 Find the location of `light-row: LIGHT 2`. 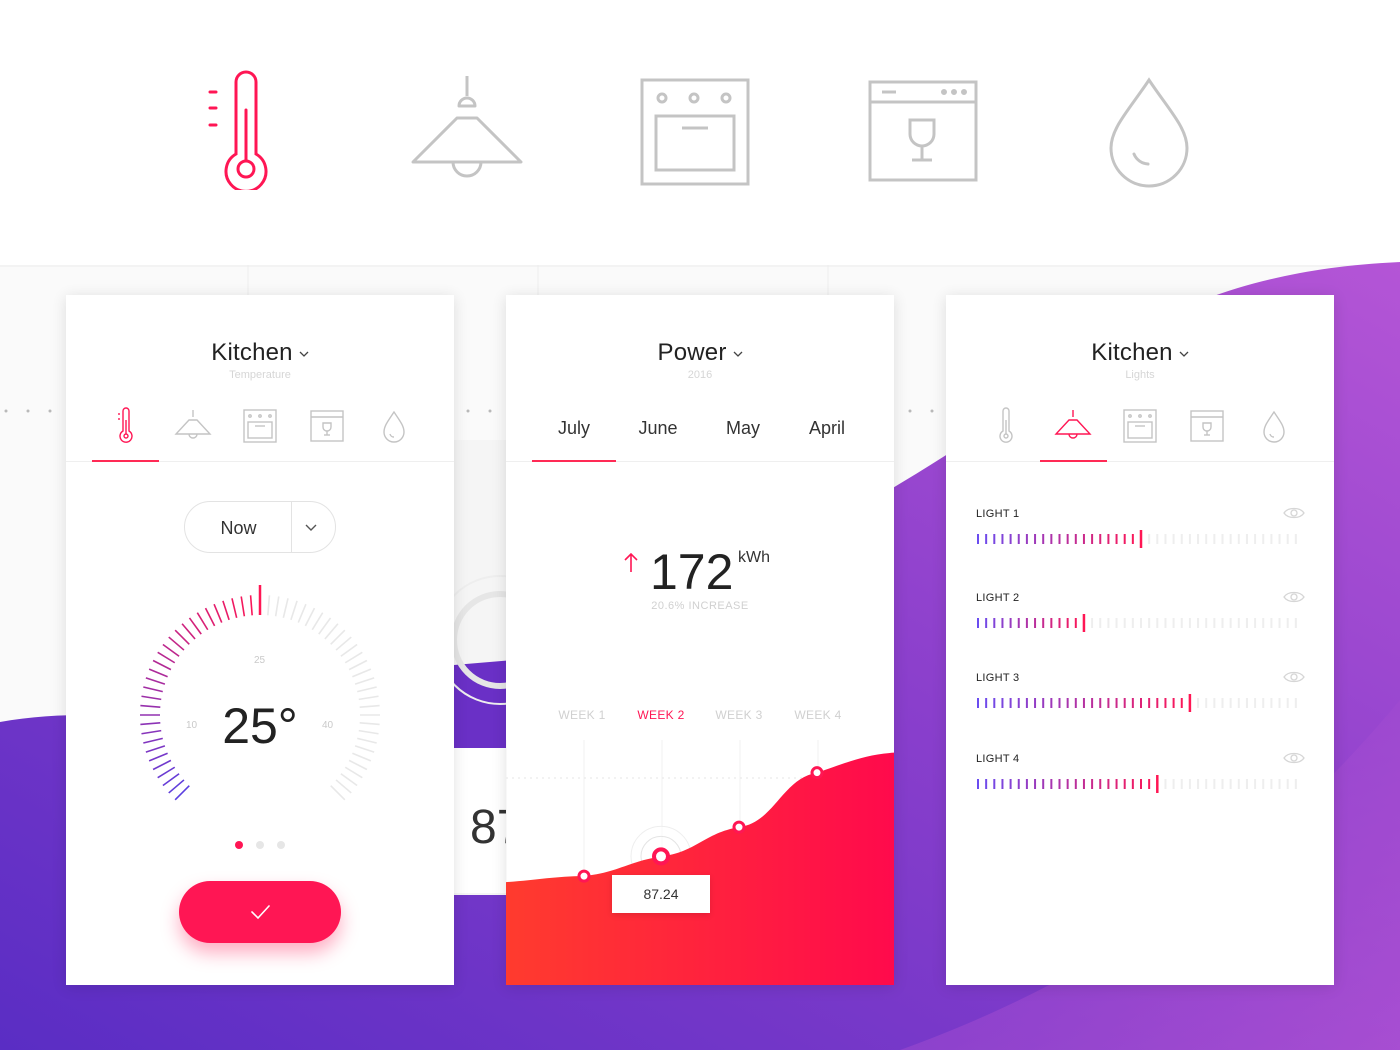

light-row: LIGHT 2 is located at coordinates (1141, 621).